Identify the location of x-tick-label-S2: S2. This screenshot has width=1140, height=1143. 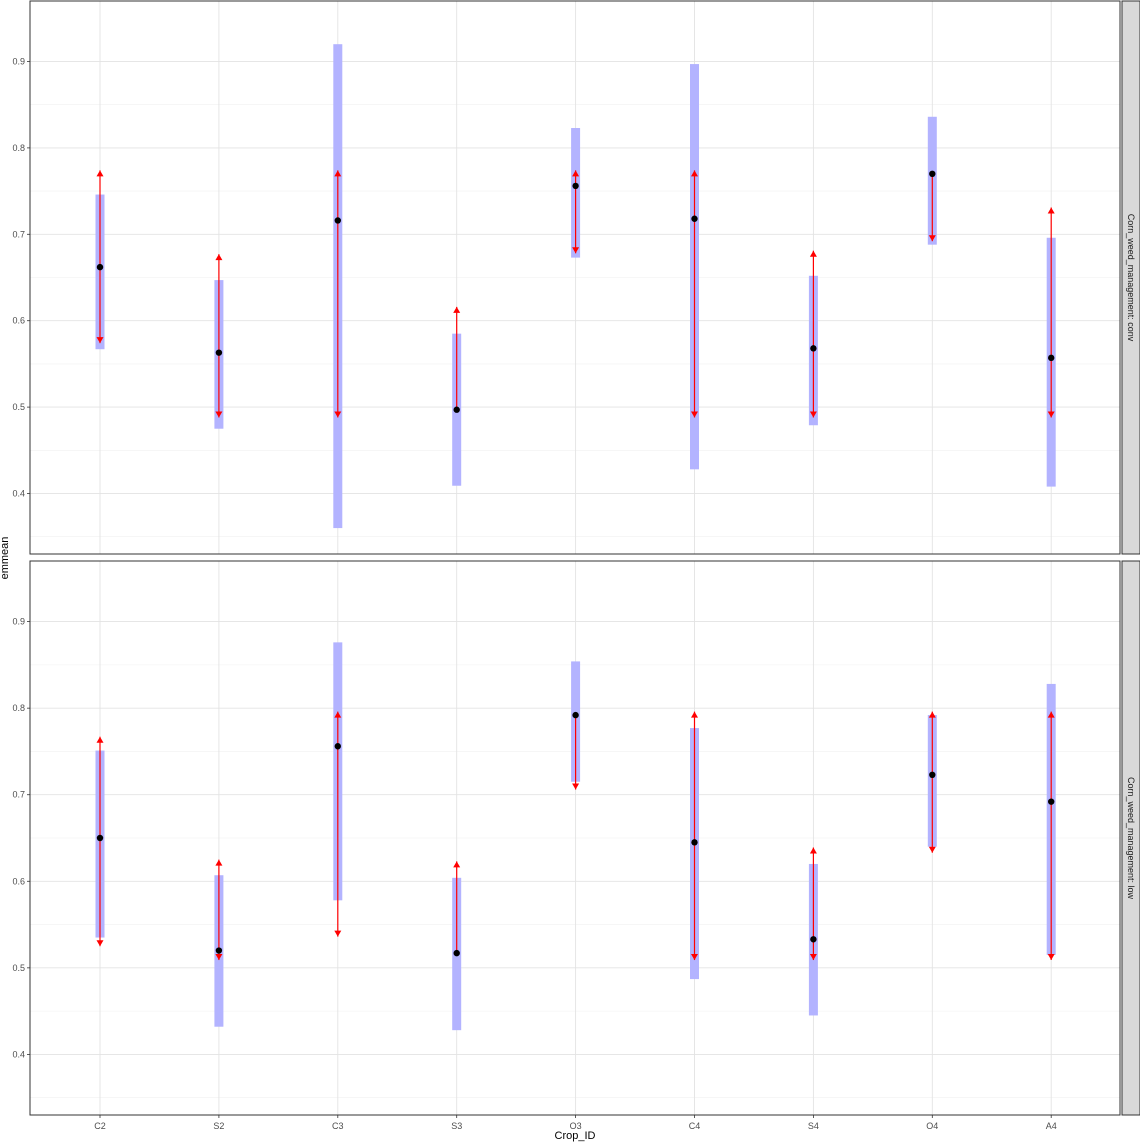
(218, 1126).